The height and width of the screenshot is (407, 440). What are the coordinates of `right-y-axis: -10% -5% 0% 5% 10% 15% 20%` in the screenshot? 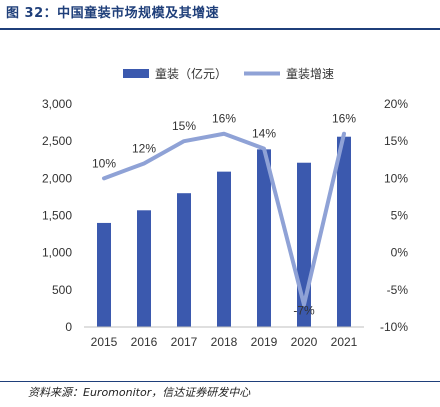 It's located at (394, 215).